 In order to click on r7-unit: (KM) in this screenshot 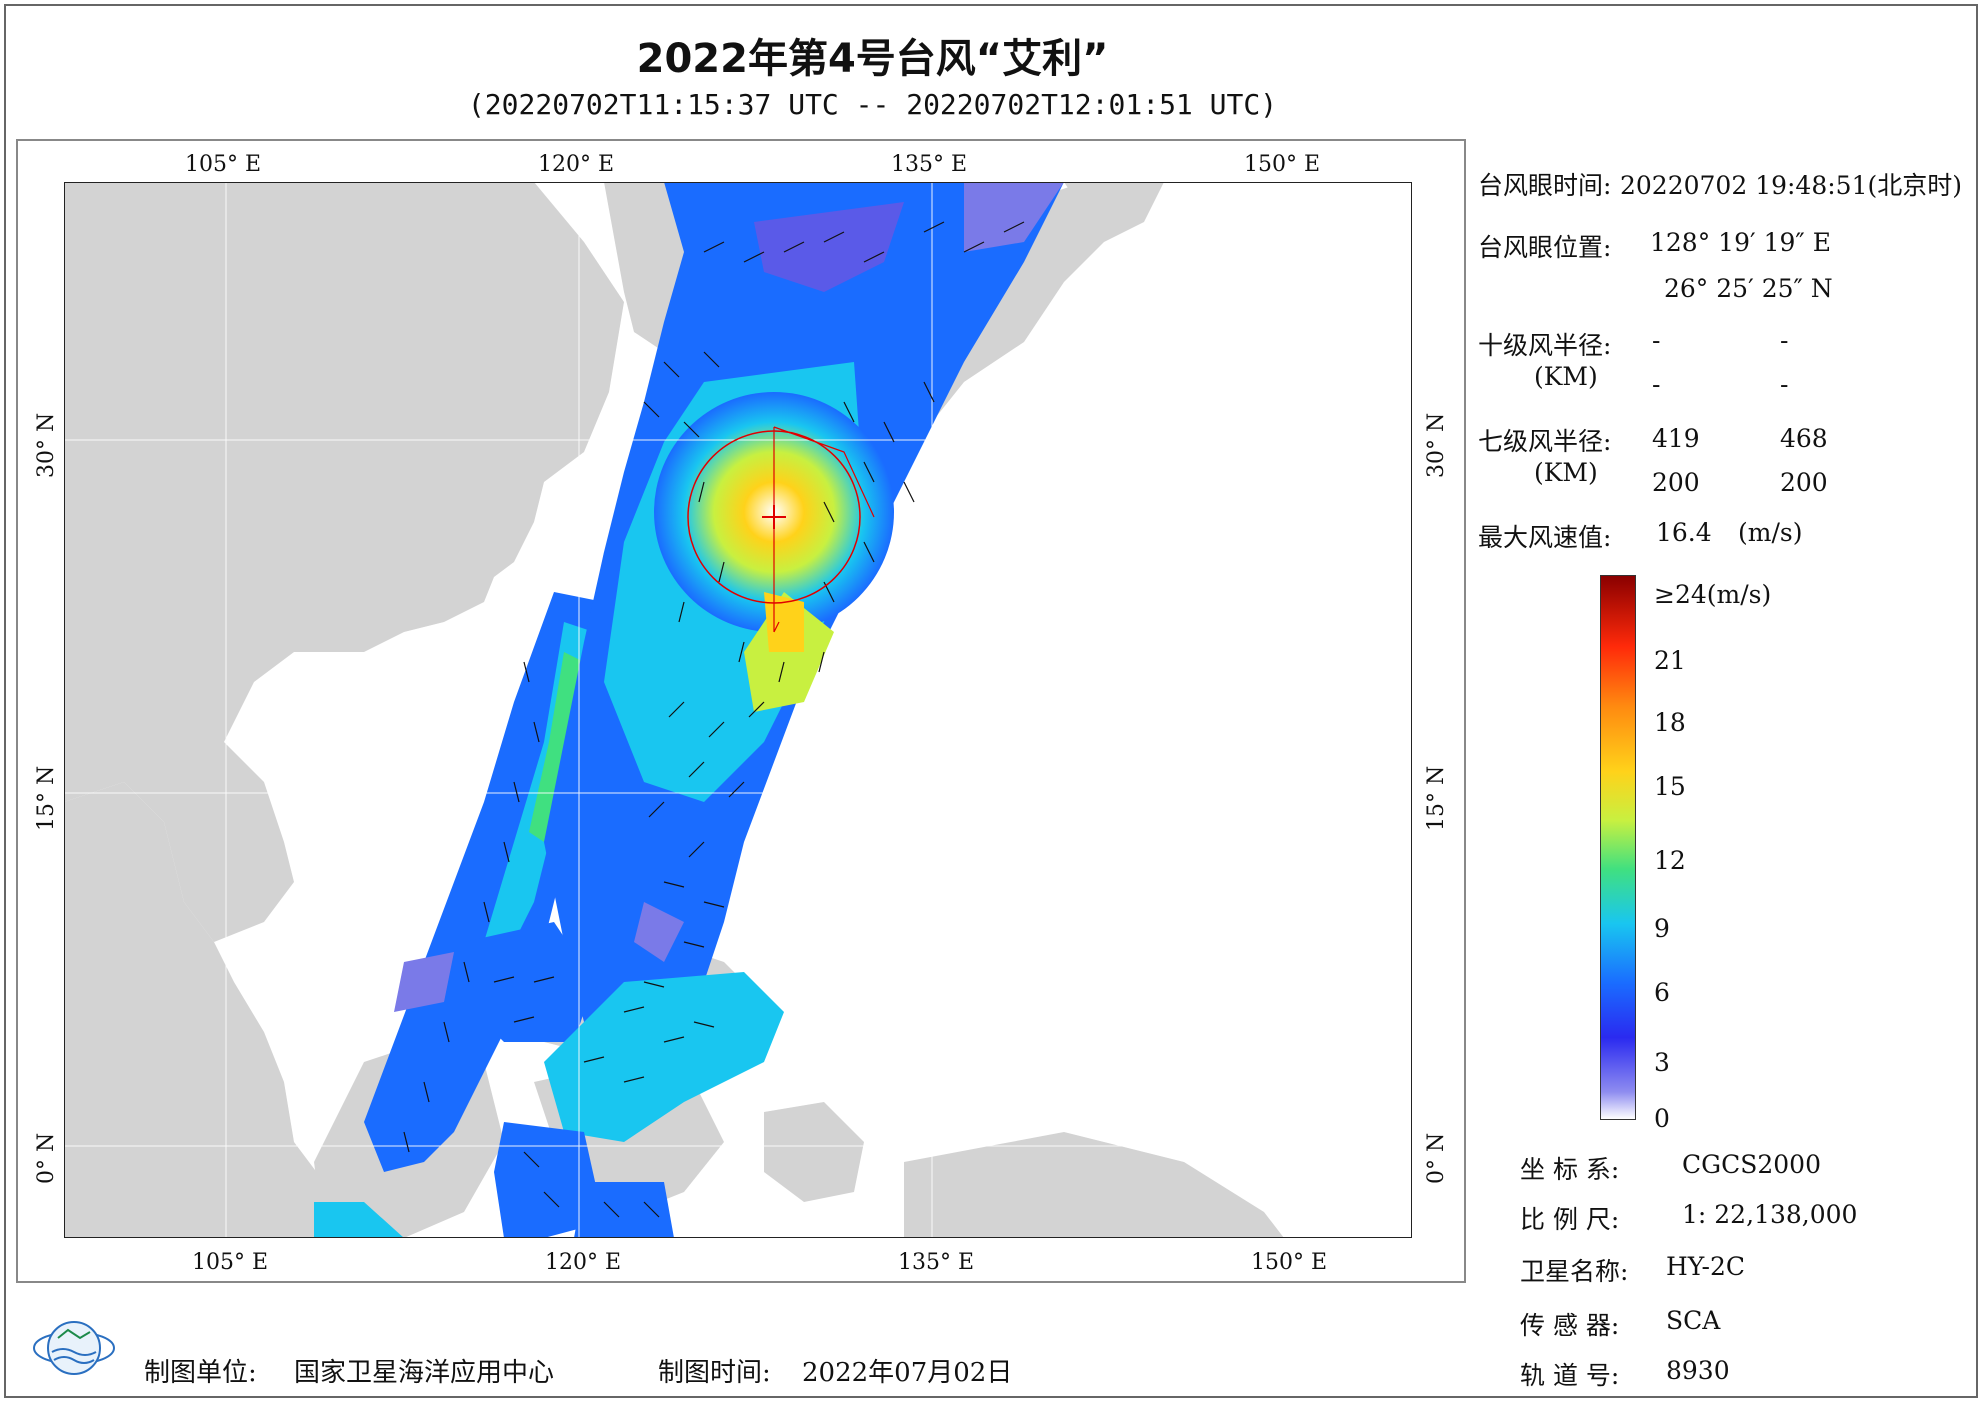, I will do `click(1566, 472)`.